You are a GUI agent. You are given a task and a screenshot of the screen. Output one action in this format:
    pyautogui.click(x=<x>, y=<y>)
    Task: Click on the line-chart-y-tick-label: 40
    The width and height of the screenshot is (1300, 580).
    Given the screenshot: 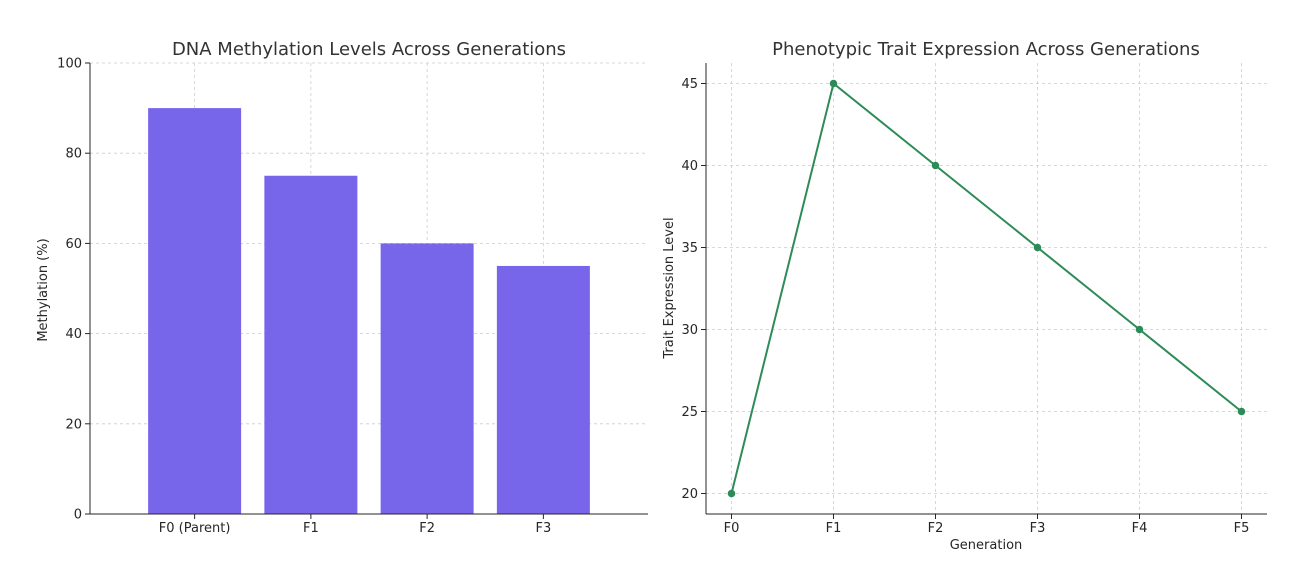 What is the action you would take?
    pyautogui.click(x=689, y=166)
    